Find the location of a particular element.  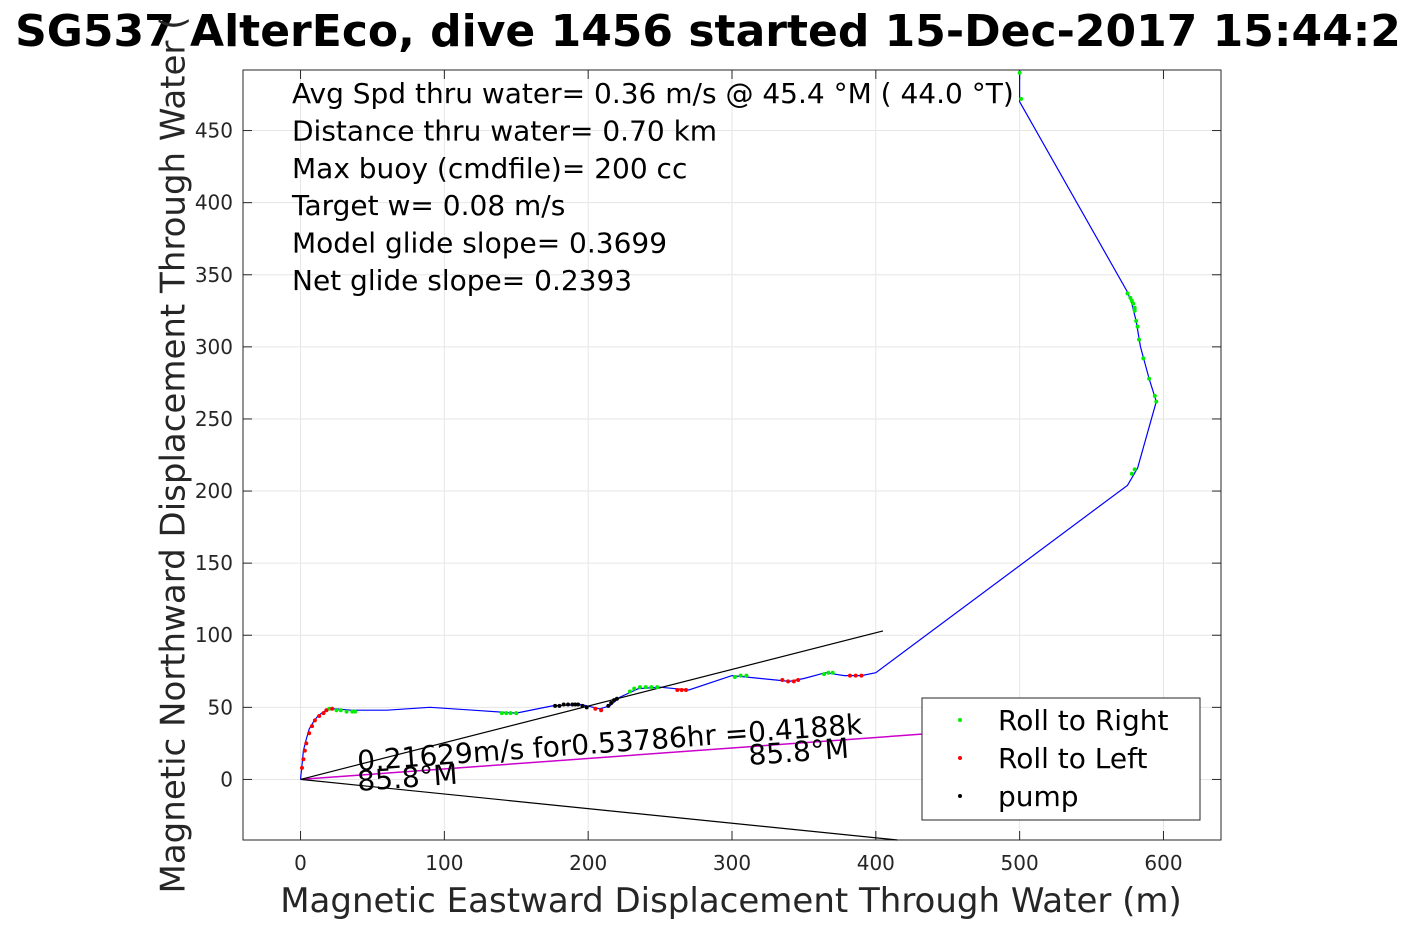

x-tick-label: 300 is located at coordinates (732, 863).